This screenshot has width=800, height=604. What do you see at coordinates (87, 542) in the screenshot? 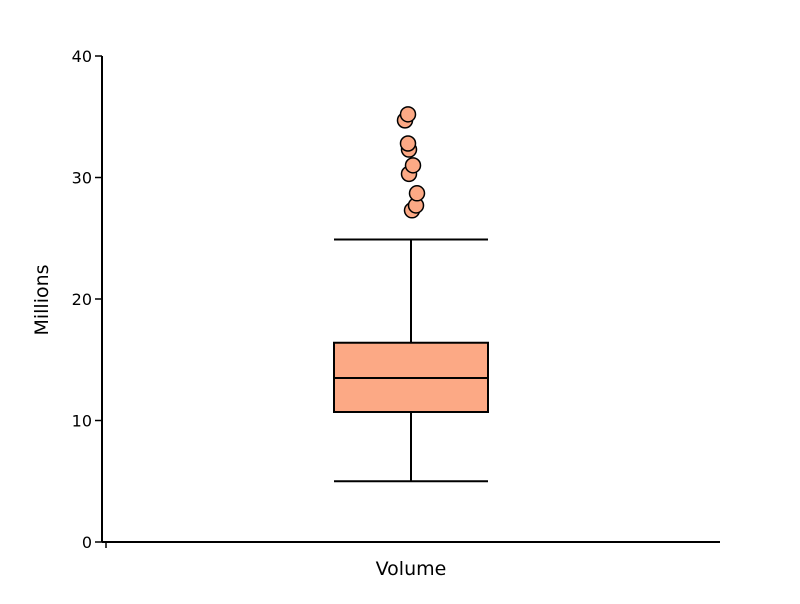
I see `y-tick-label: 0` at bounding box center [87, 542].